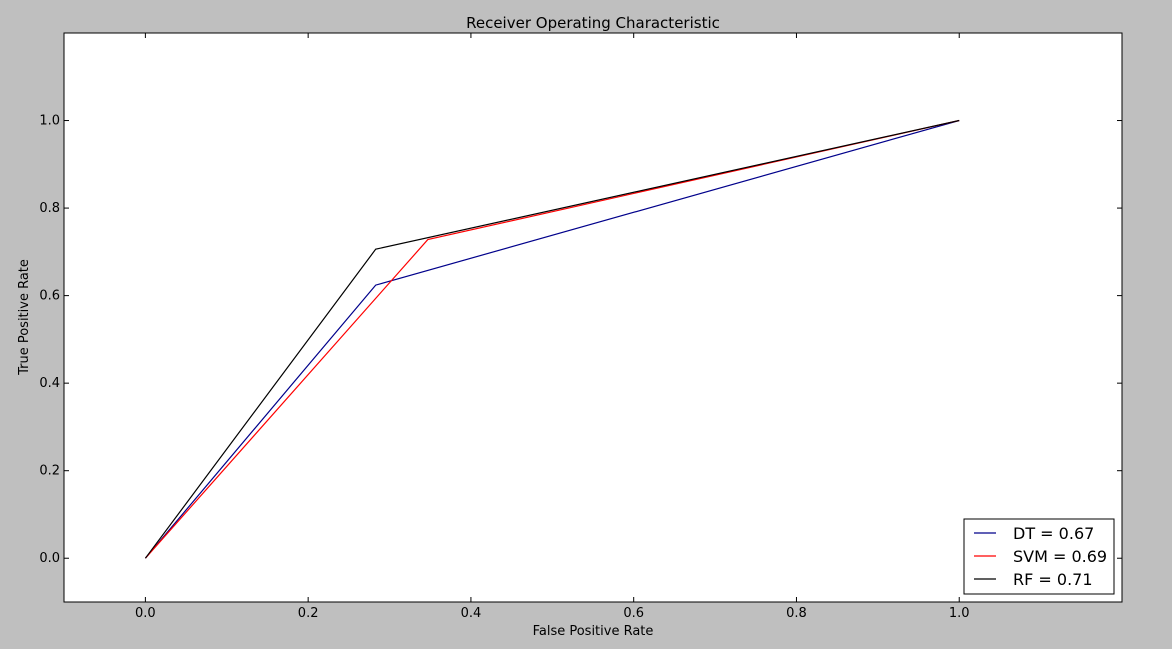  I want to click on legend: DT = 0.67 SVM = 0.69 RF = 0.71, so click(1039, 556).